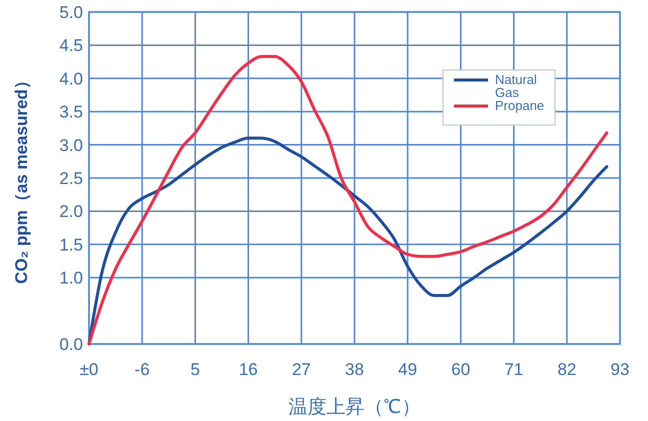  Describe the element at coordinates (71, 278) in the screenshot. I see `y-tick-label: 1.0` at that location.